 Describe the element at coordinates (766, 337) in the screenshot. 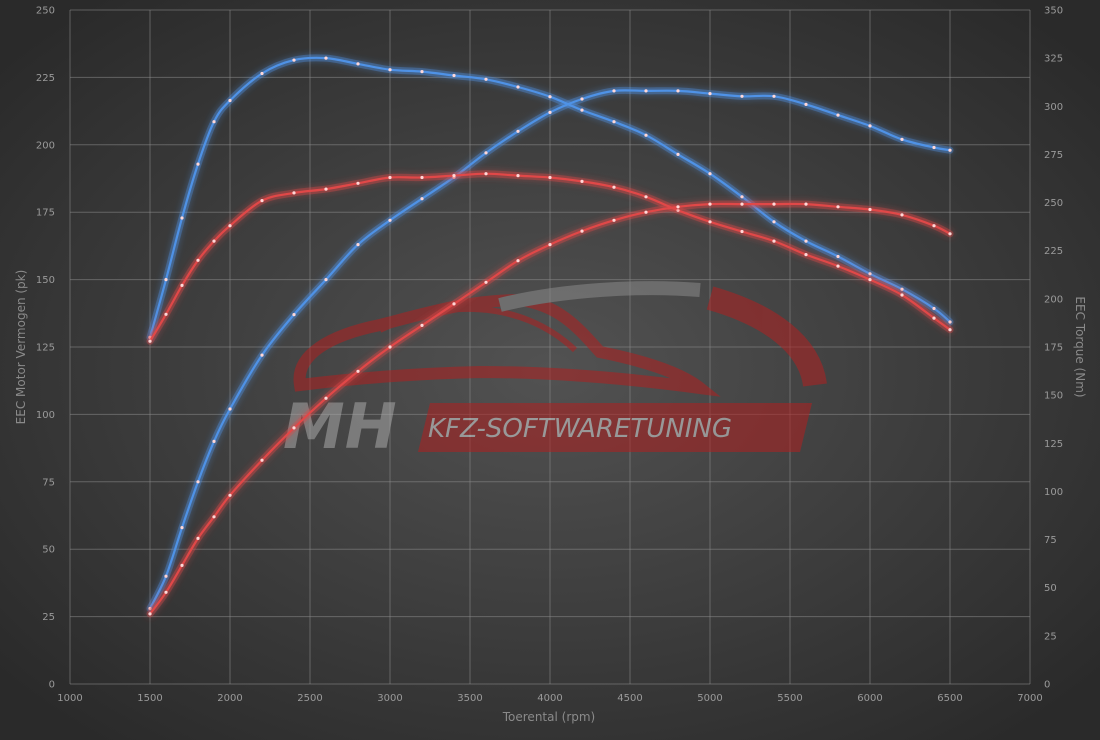

I see `speed-arc-red` at that location.